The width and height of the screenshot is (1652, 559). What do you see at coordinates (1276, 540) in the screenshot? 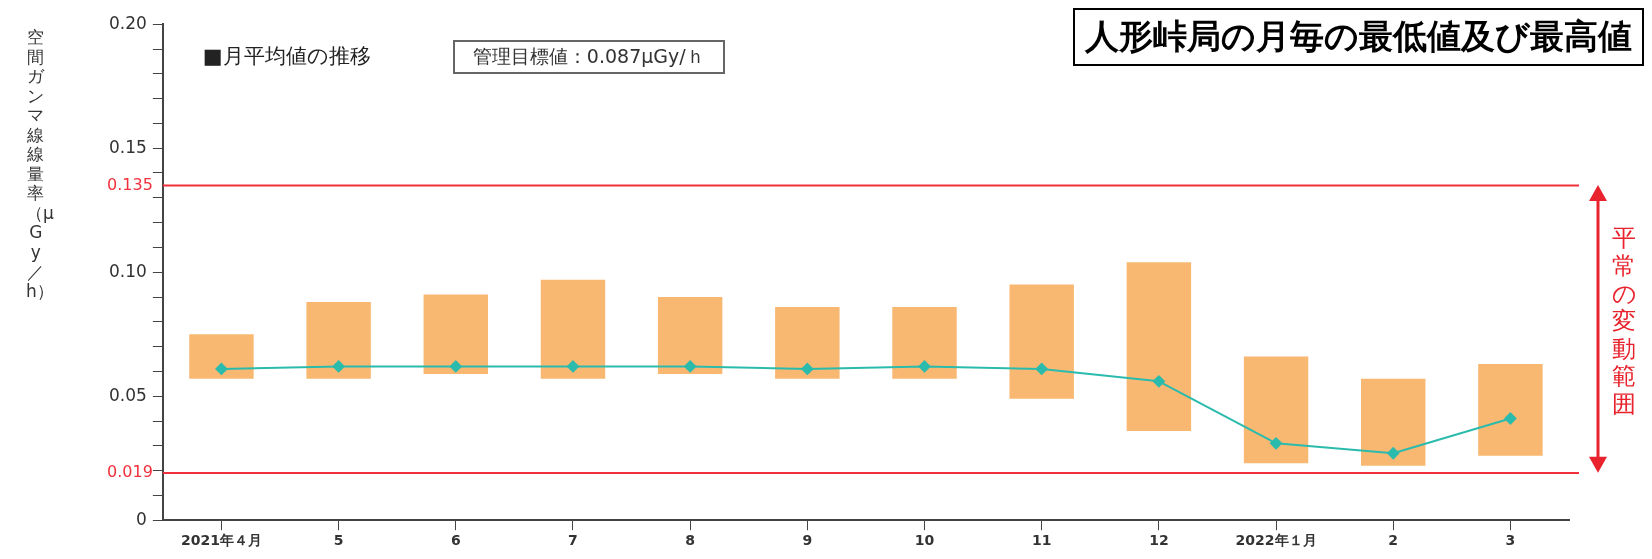
I see `x-tick-label: 2022年１月` at bounding box center [1276, 540].